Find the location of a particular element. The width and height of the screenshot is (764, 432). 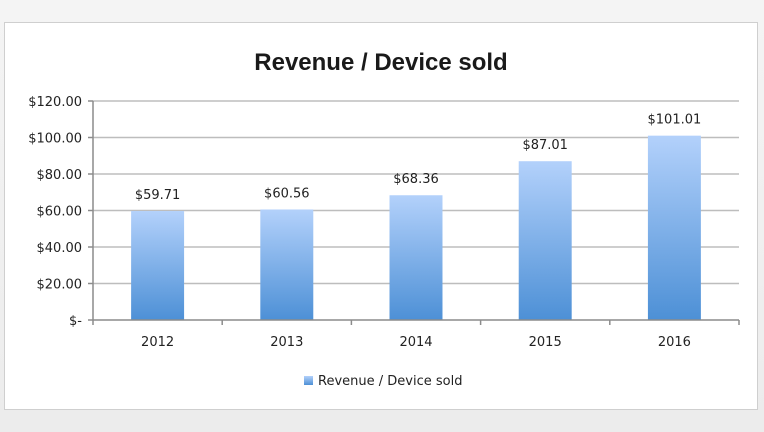

bar-2016 is located at coordinates (674, 227).